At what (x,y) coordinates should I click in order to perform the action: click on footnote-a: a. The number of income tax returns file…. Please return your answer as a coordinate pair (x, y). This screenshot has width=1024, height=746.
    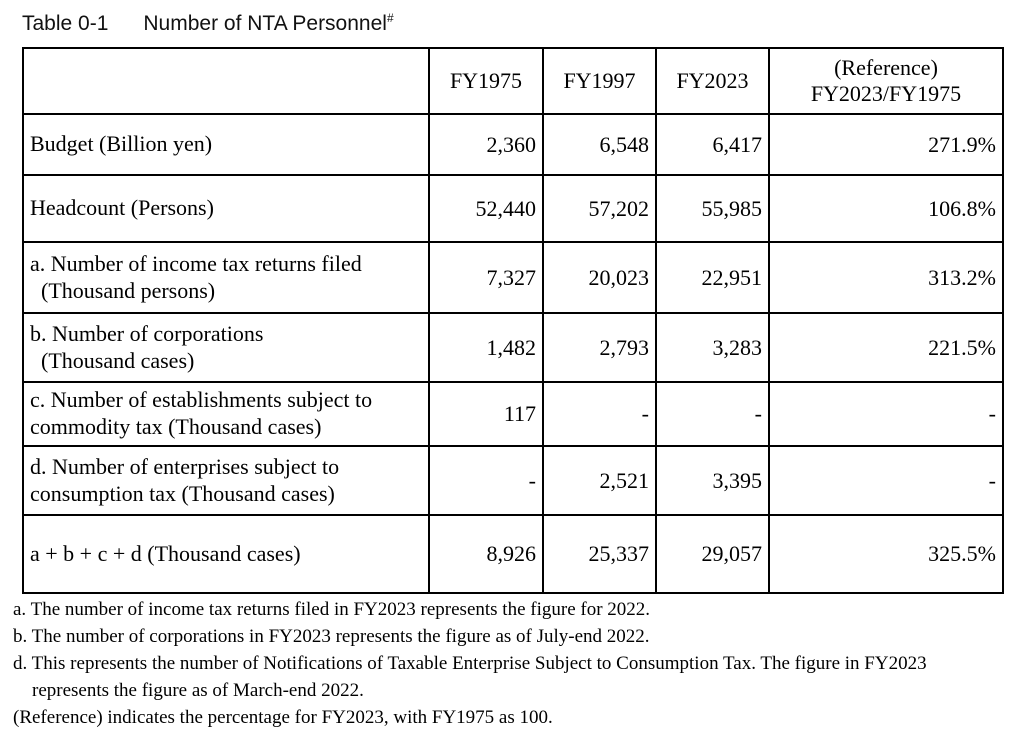
    Looking at the image, I should click on (332, 609).